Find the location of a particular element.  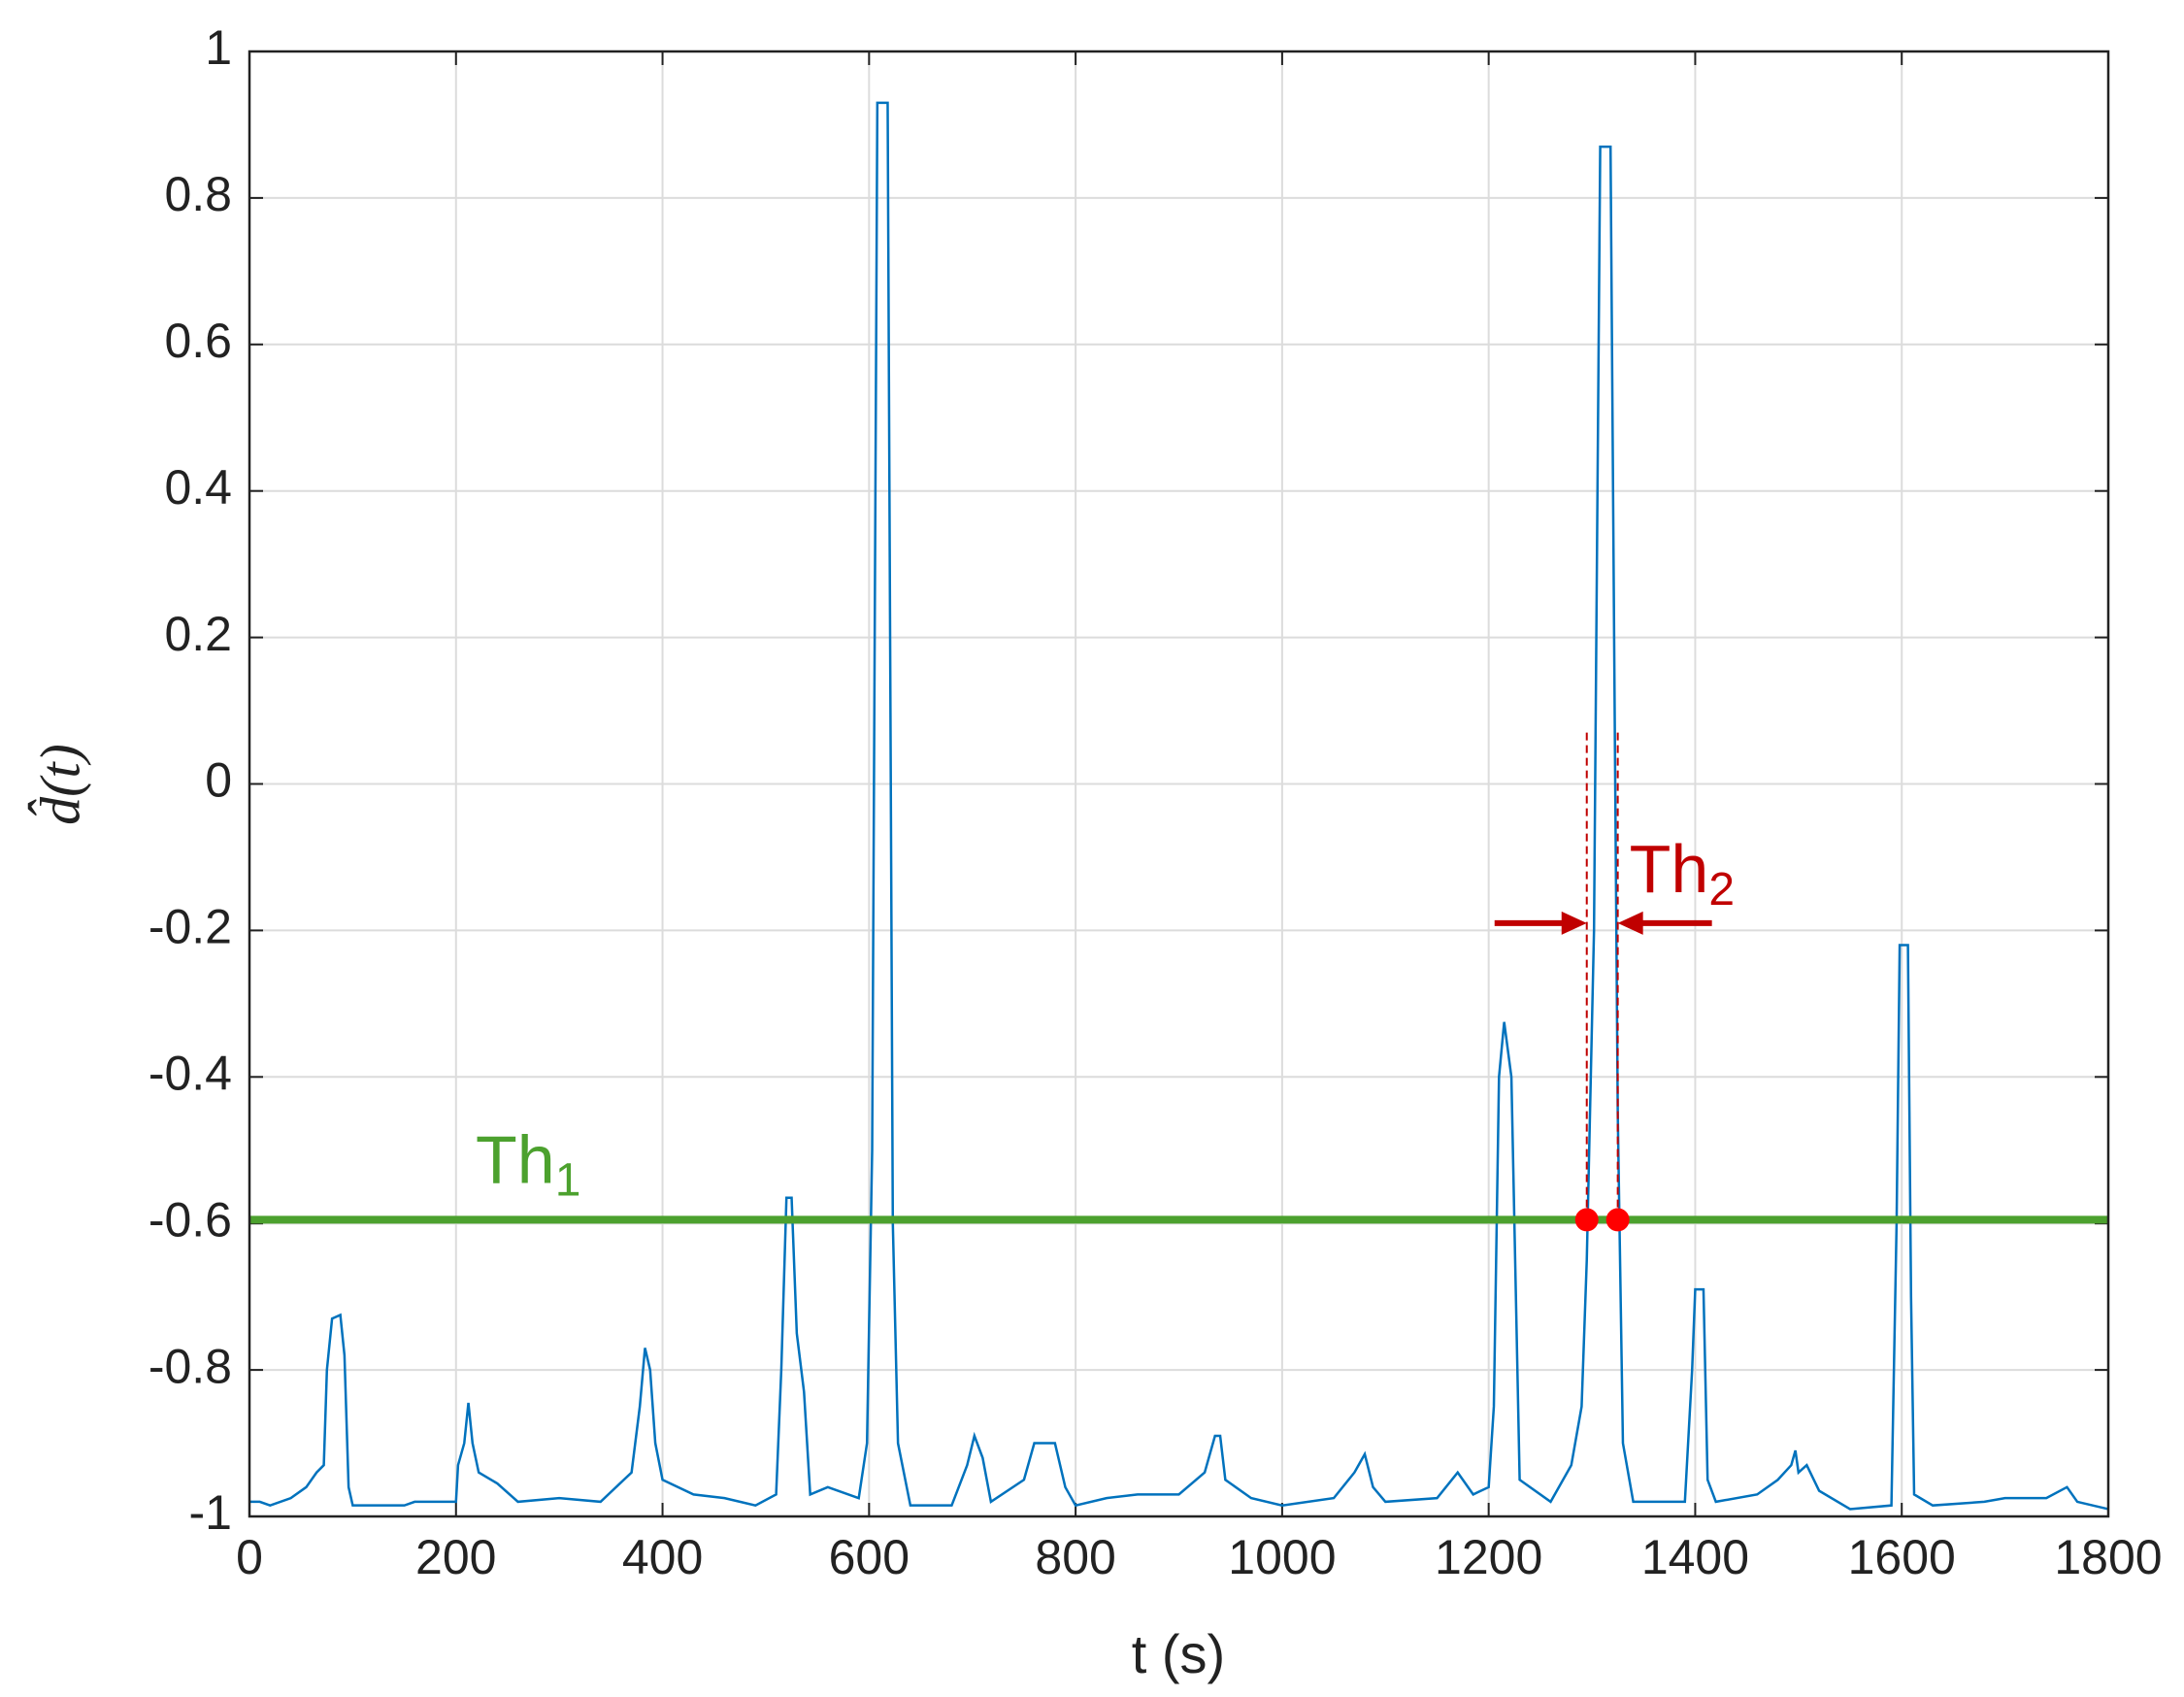

y-tick-label: -0.2 is located at coordinates (190, 927).